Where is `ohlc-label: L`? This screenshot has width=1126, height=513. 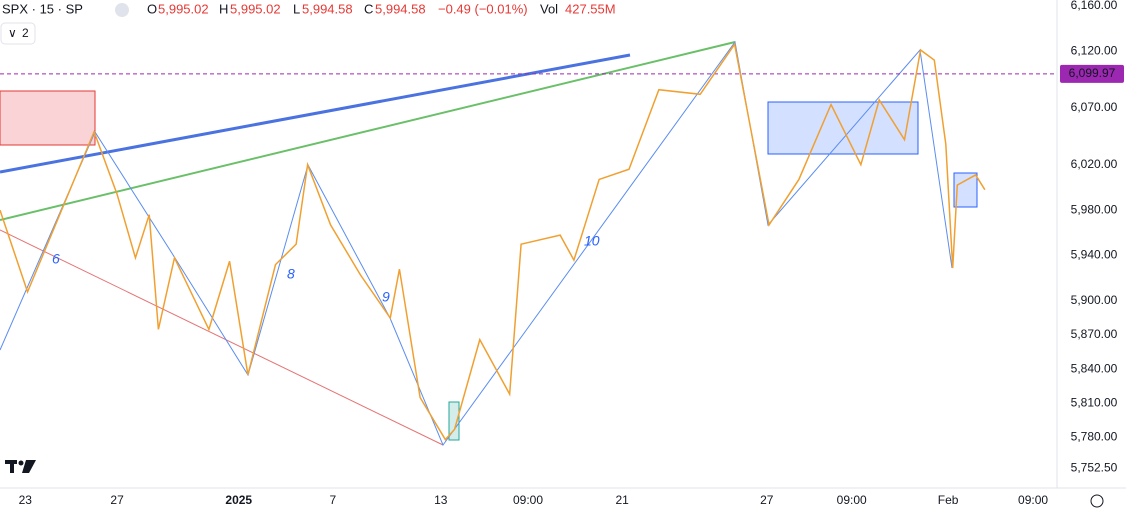
ohlc-label: L is located at coordinates (296, 8).